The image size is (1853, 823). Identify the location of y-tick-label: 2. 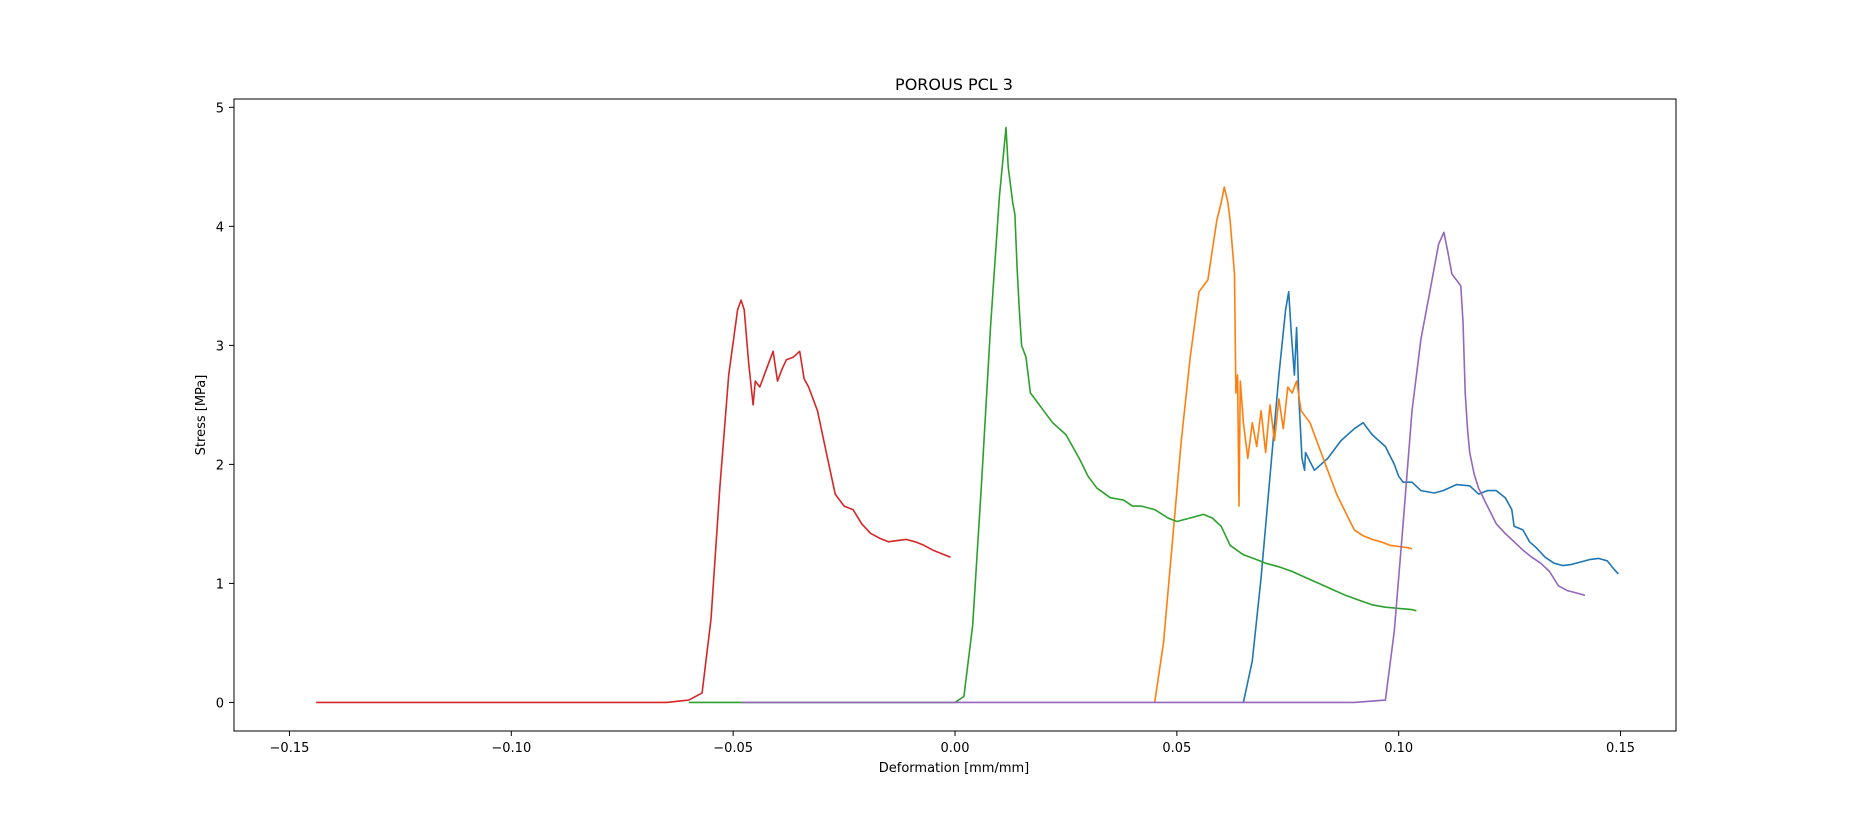
(220, 465).